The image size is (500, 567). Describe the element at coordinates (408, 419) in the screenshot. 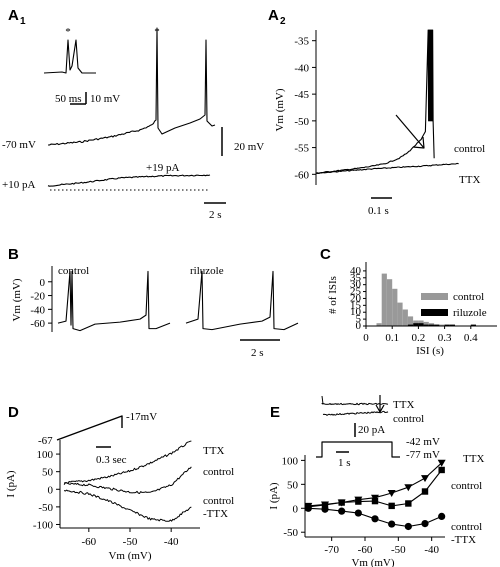

I see `e-inset-control-label: control` at that location.